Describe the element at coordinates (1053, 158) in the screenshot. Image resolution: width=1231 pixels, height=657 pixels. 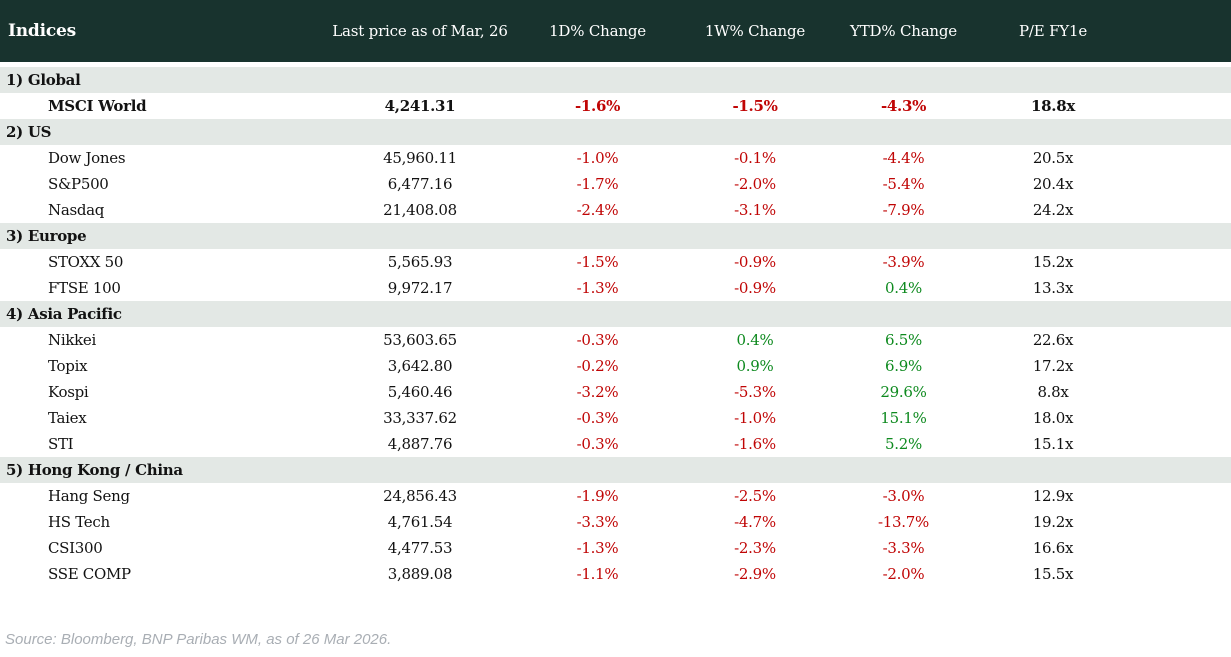
I see `pe-cell: 20.5x` at that location.